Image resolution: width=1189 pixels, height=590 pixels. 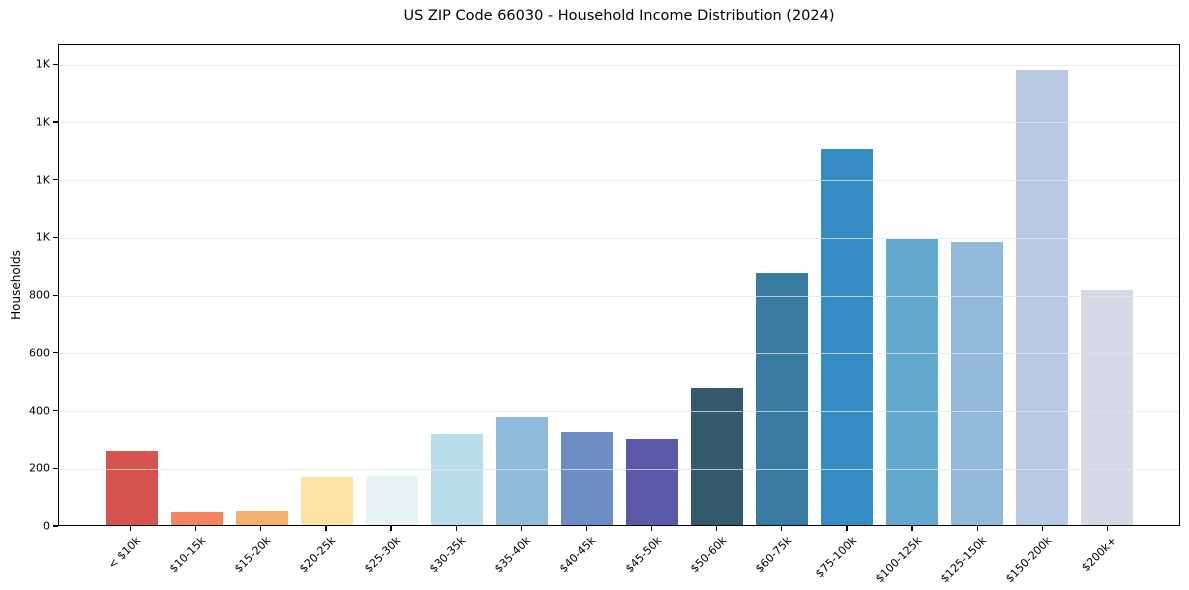 I want to click on bar-$75-100k, so click(x=846, y=337).